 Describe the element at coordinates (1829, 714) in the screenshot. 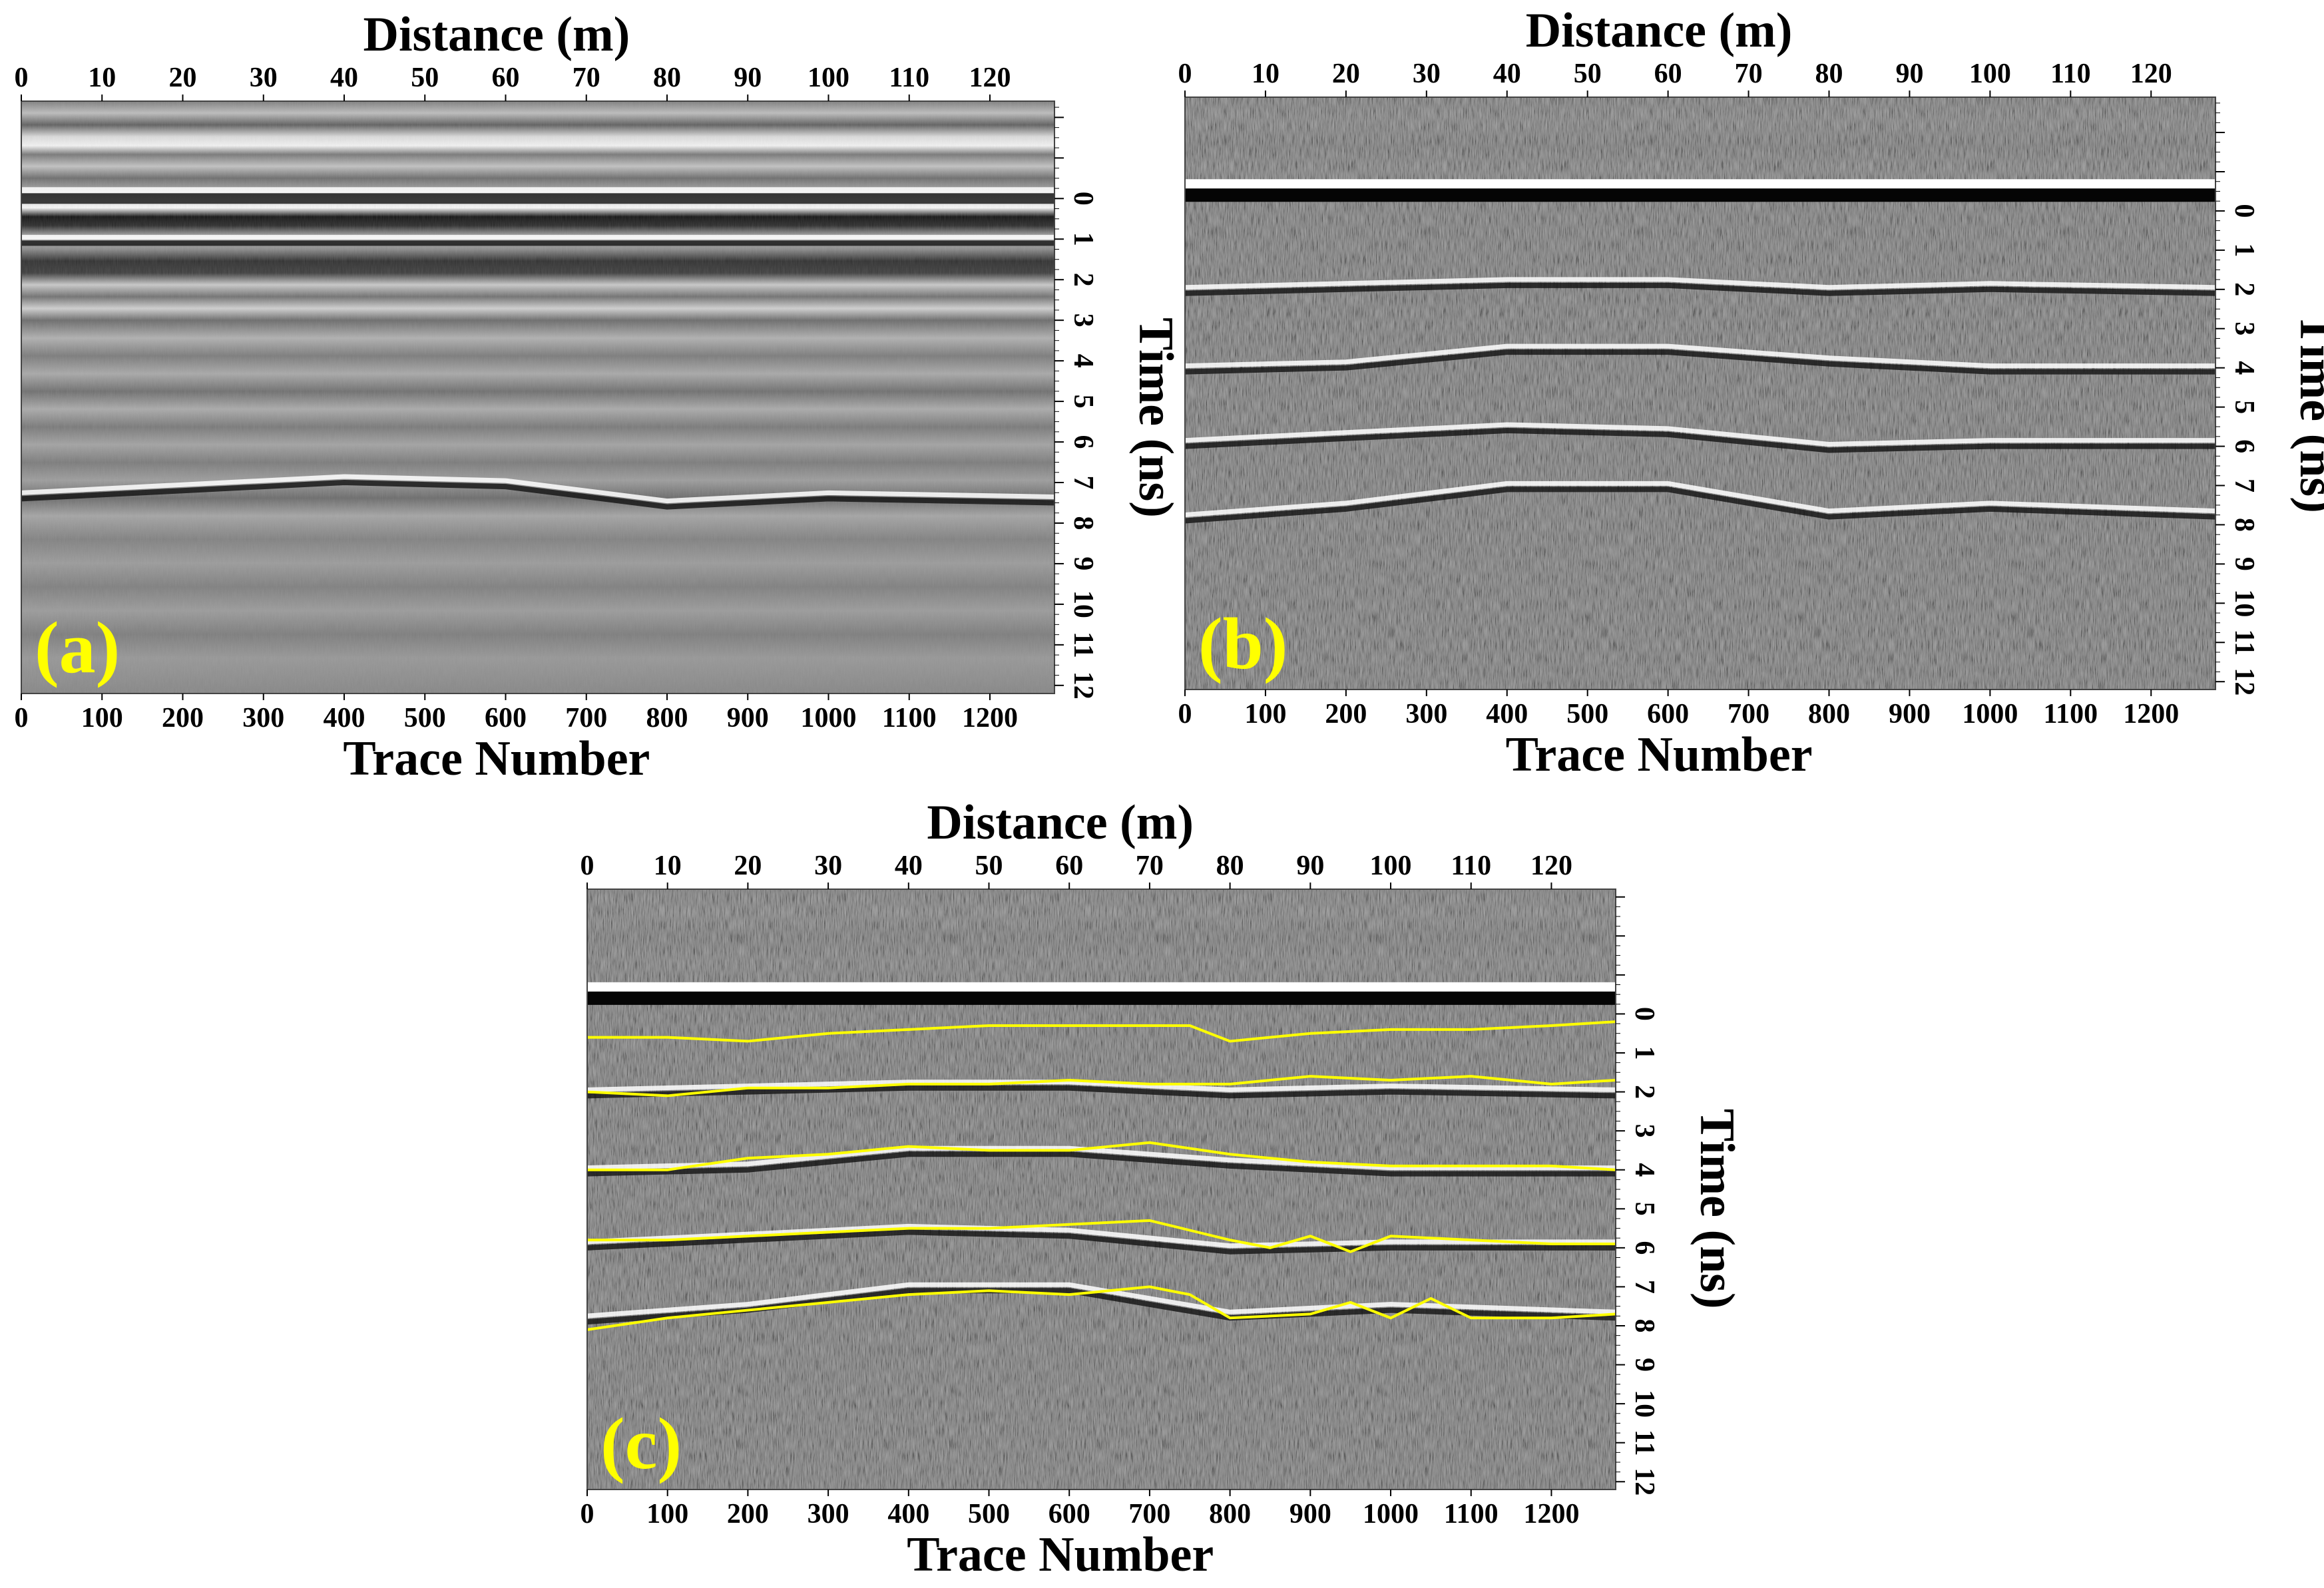

I see `trace-tick-label: 800` at that location.